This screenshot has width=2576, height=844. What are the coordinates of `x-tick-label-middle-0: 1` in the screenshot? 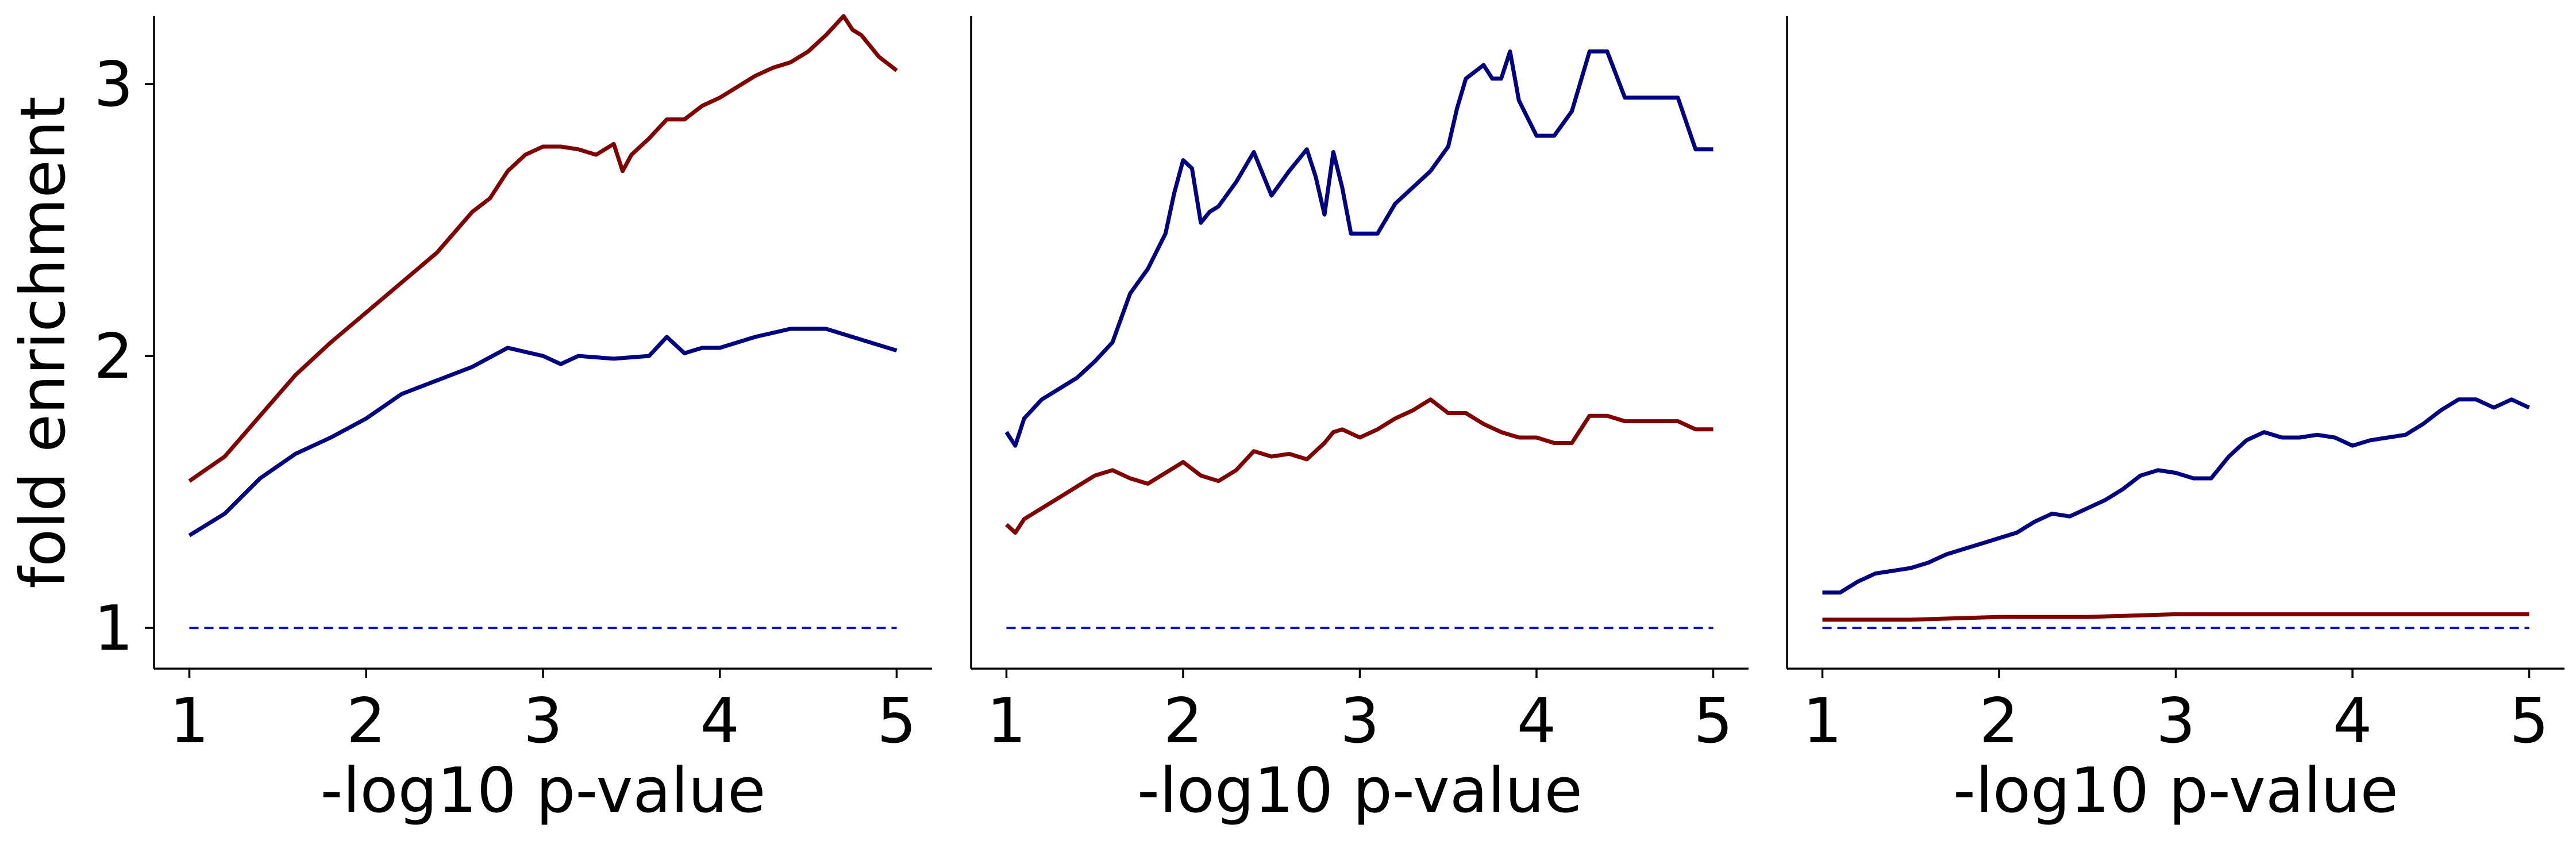 It's located at (1006, 721).